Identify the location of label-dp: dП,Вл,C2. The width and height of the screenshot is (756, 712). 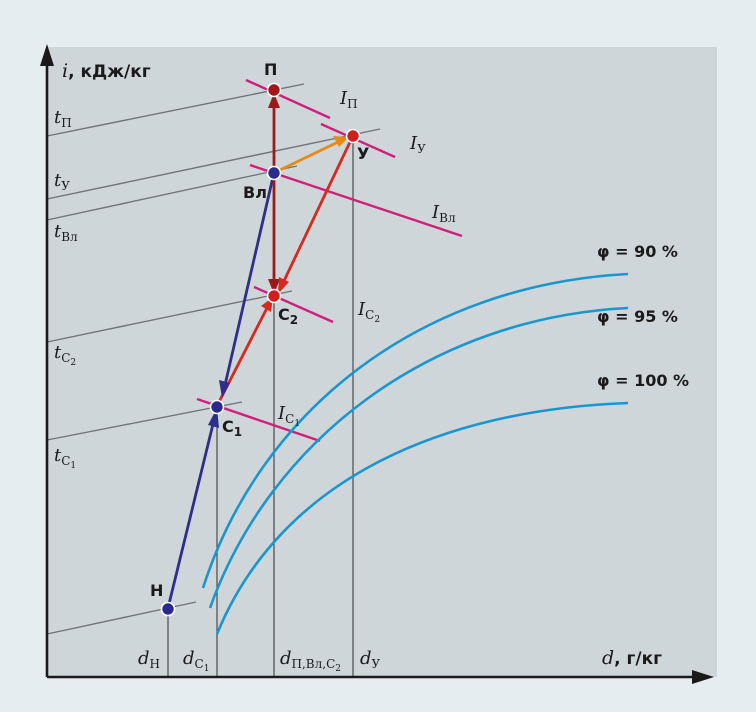
(310, 661).